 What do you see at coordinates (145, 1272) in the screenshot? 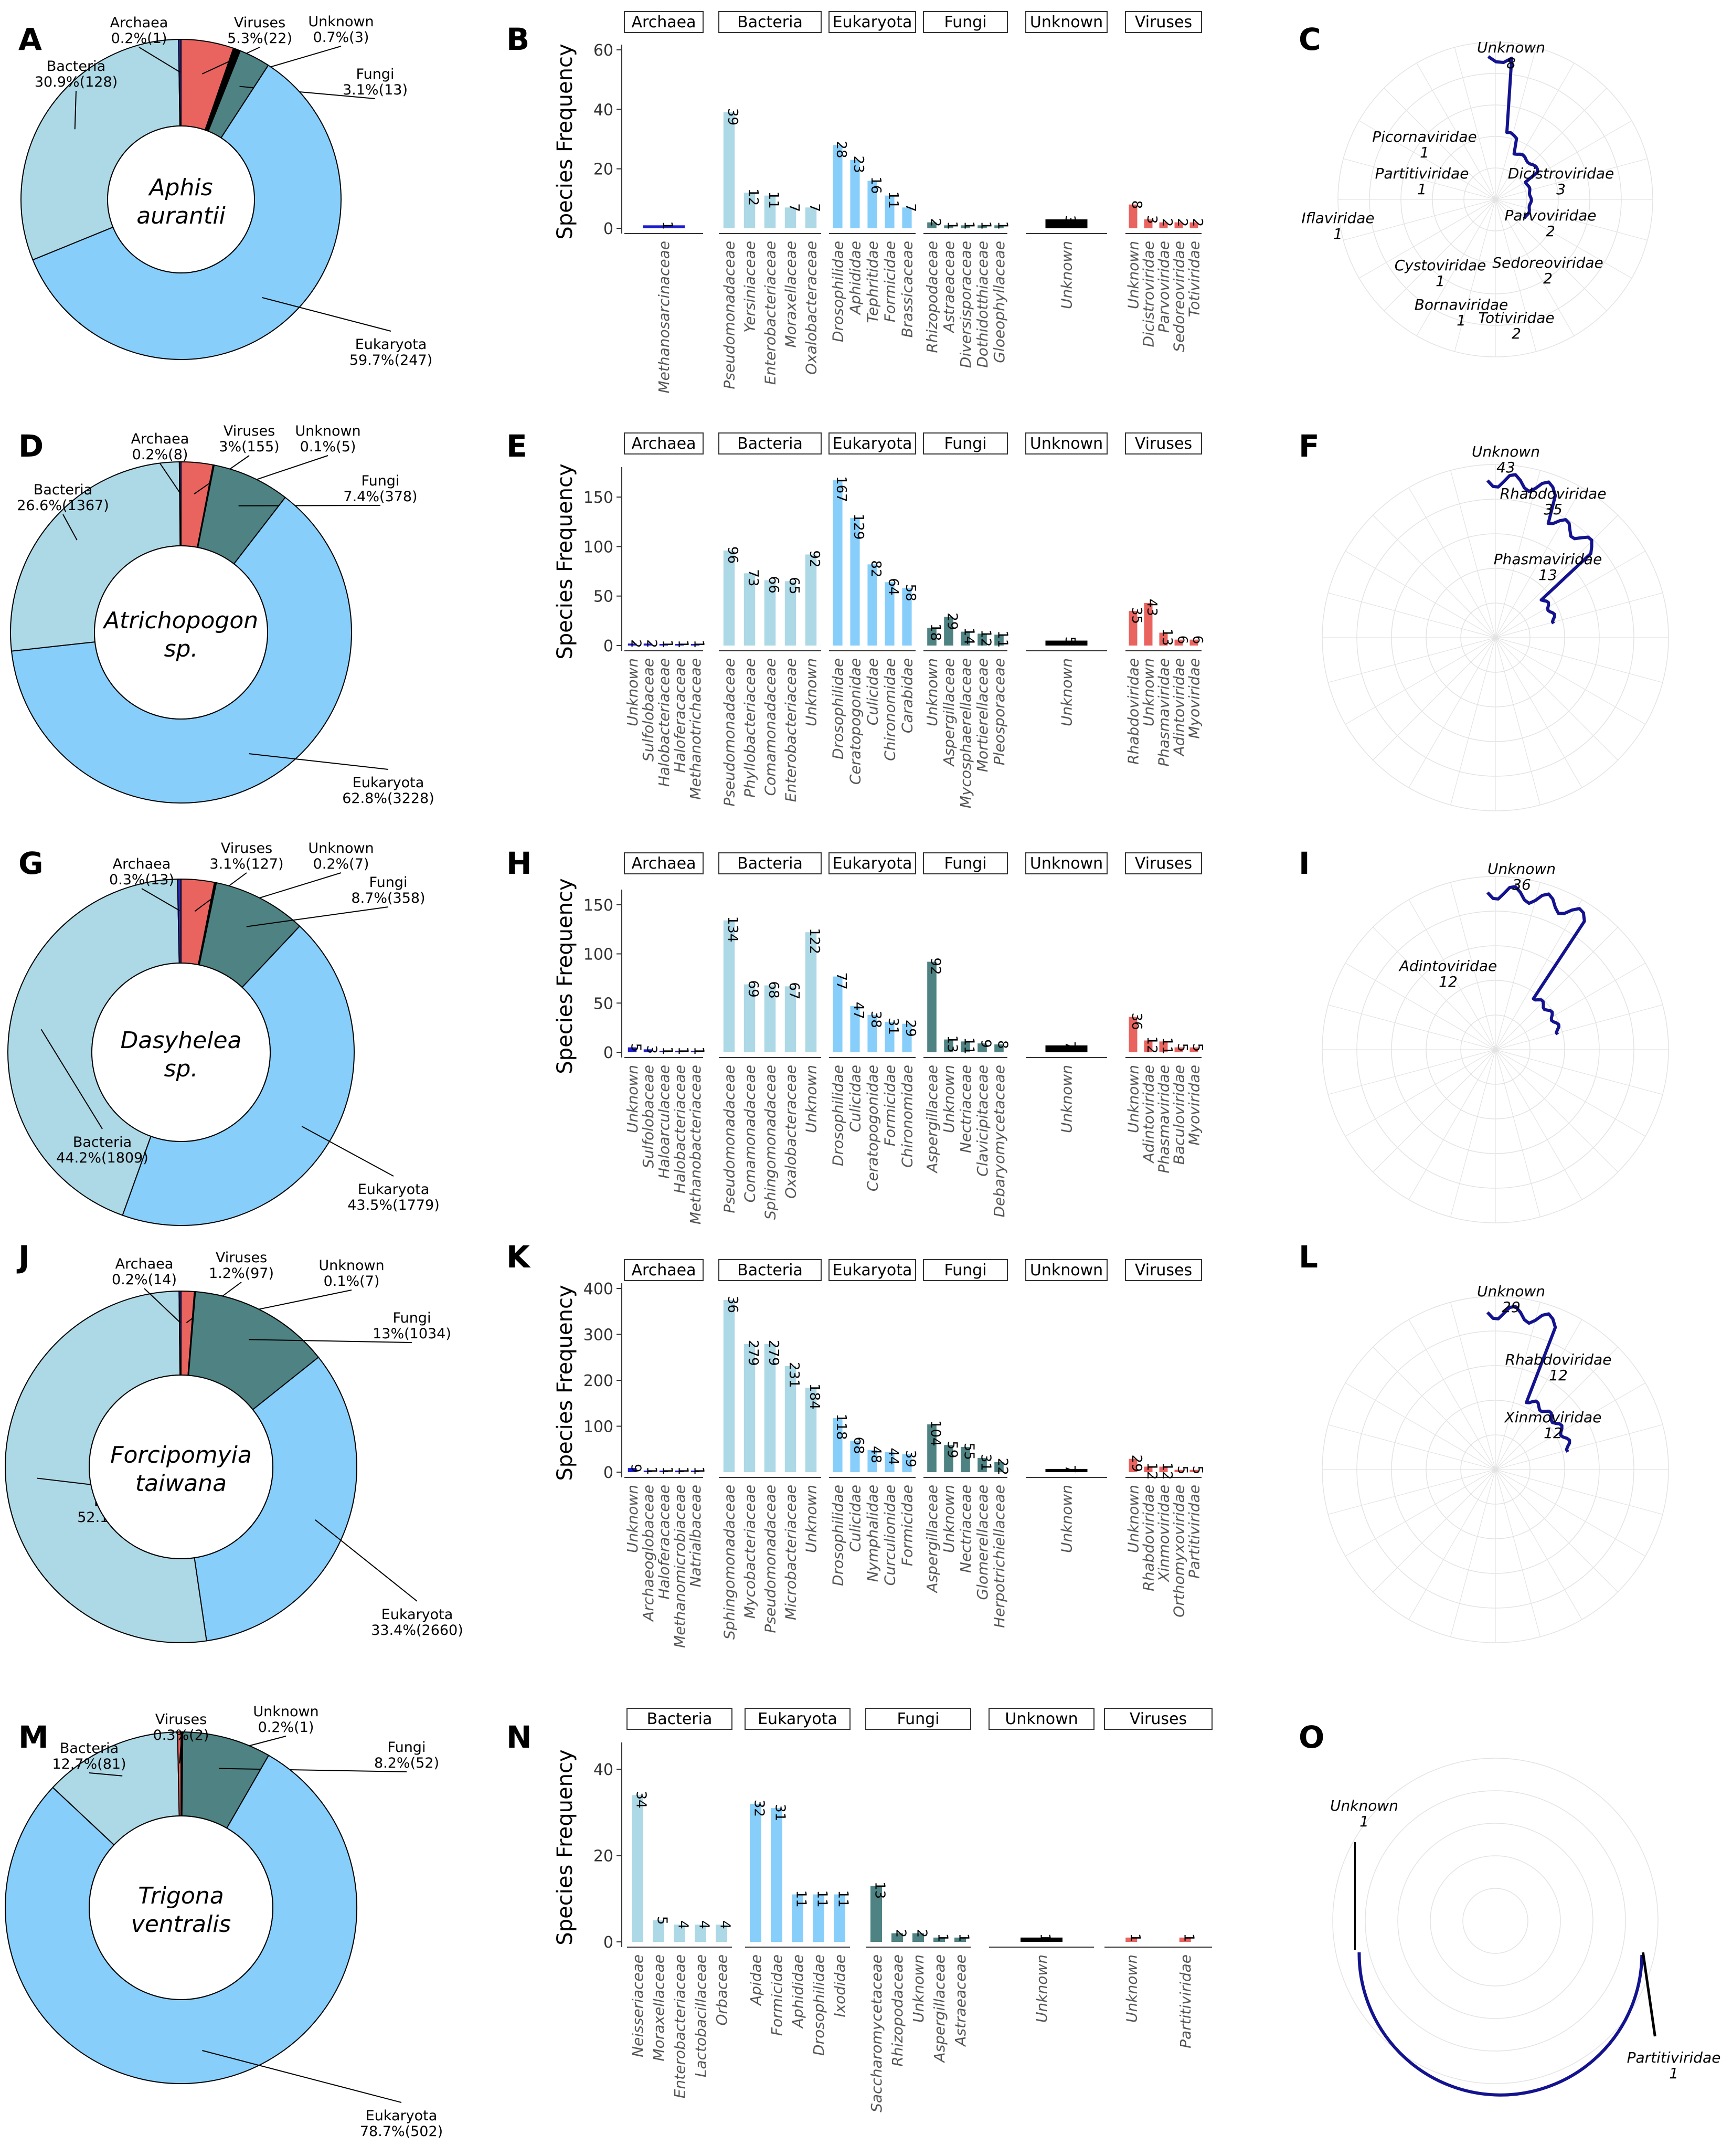
I see `donut-label-archaea: Archaea 0.2%(14)` at bounding box center [145, 1272].